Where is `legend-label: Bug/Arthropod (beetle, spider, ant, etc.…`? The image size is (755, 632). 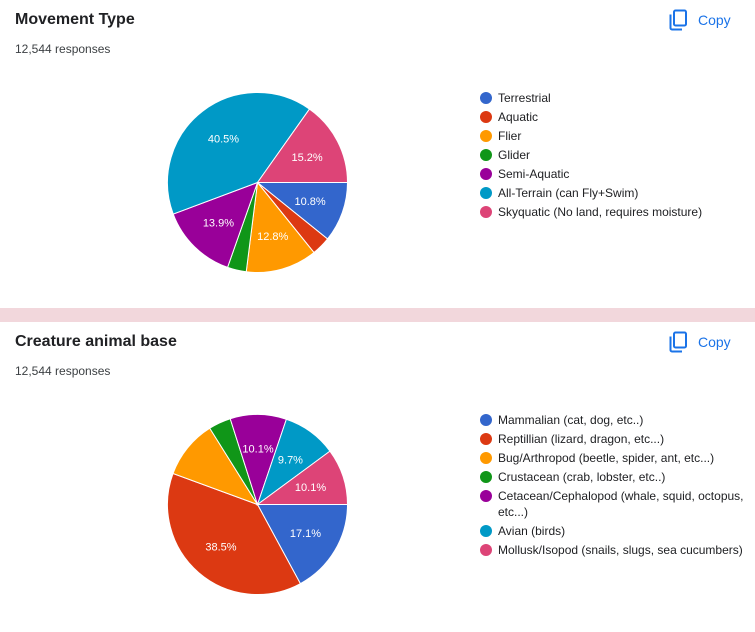 legend-label: Bug/Arthropod (beetle, spider, ant, etc.… is located at coordinates (606, 458).